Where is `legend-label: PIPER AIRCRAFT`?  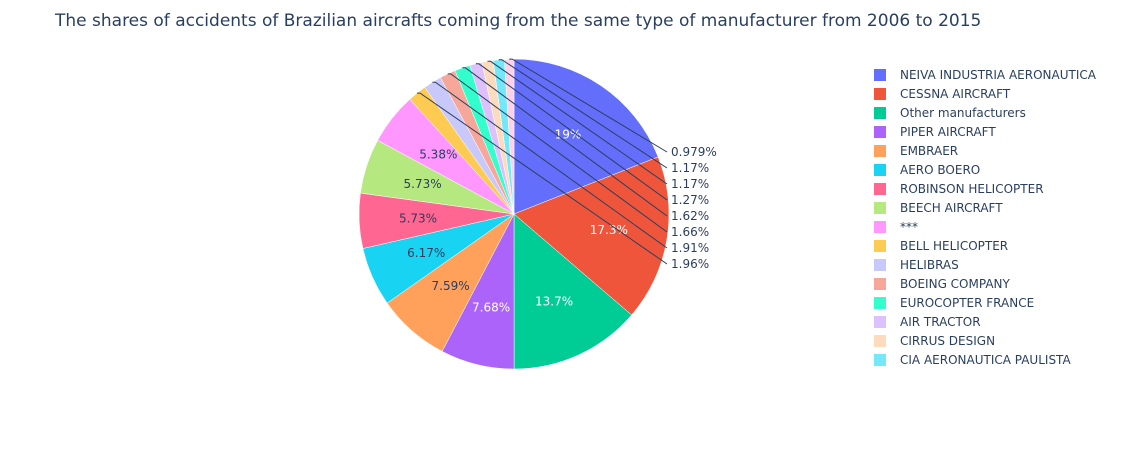 legend-label: PIPER AIRCRAFT is located at coordinates (948, 131).